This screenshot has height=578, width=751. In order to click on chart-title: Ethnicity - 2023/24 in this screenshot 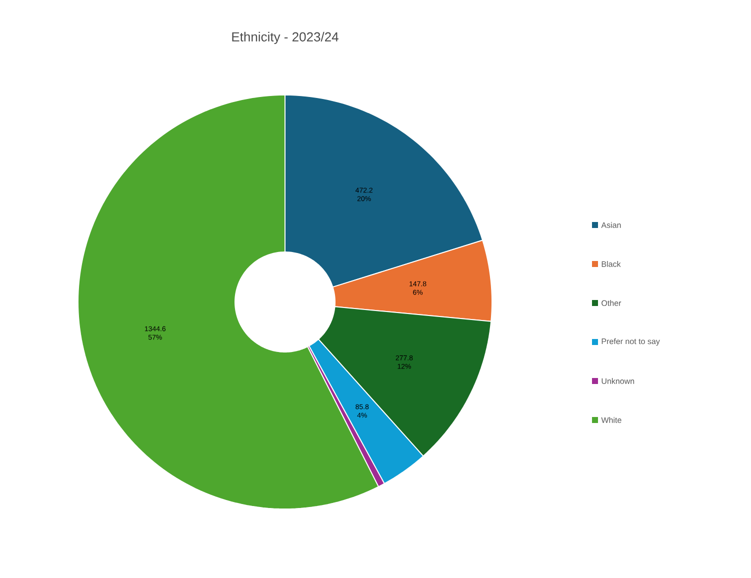, I will do `click(285, 38)`.